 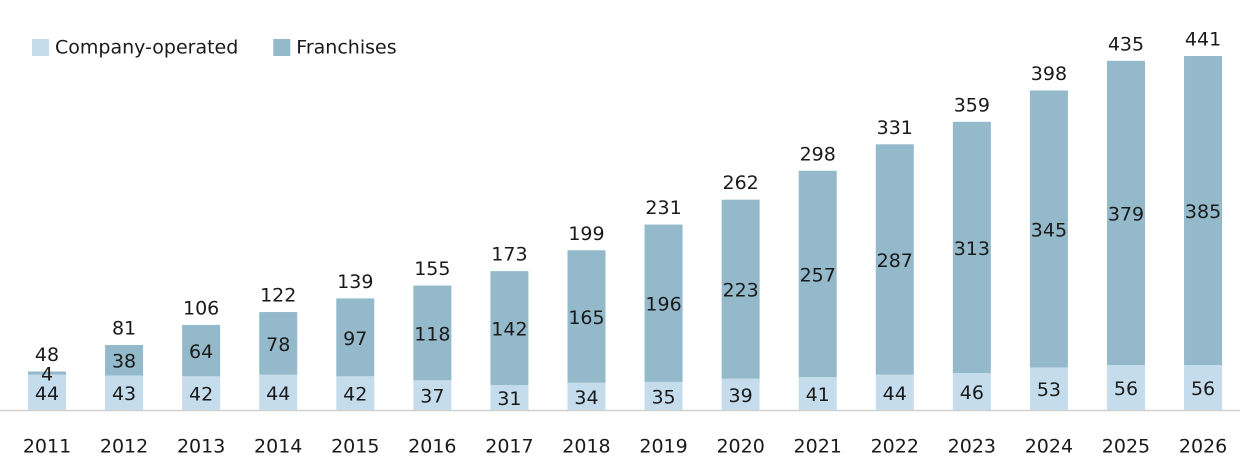 I want to click on data-label: 43, so click(x=124, y=394).